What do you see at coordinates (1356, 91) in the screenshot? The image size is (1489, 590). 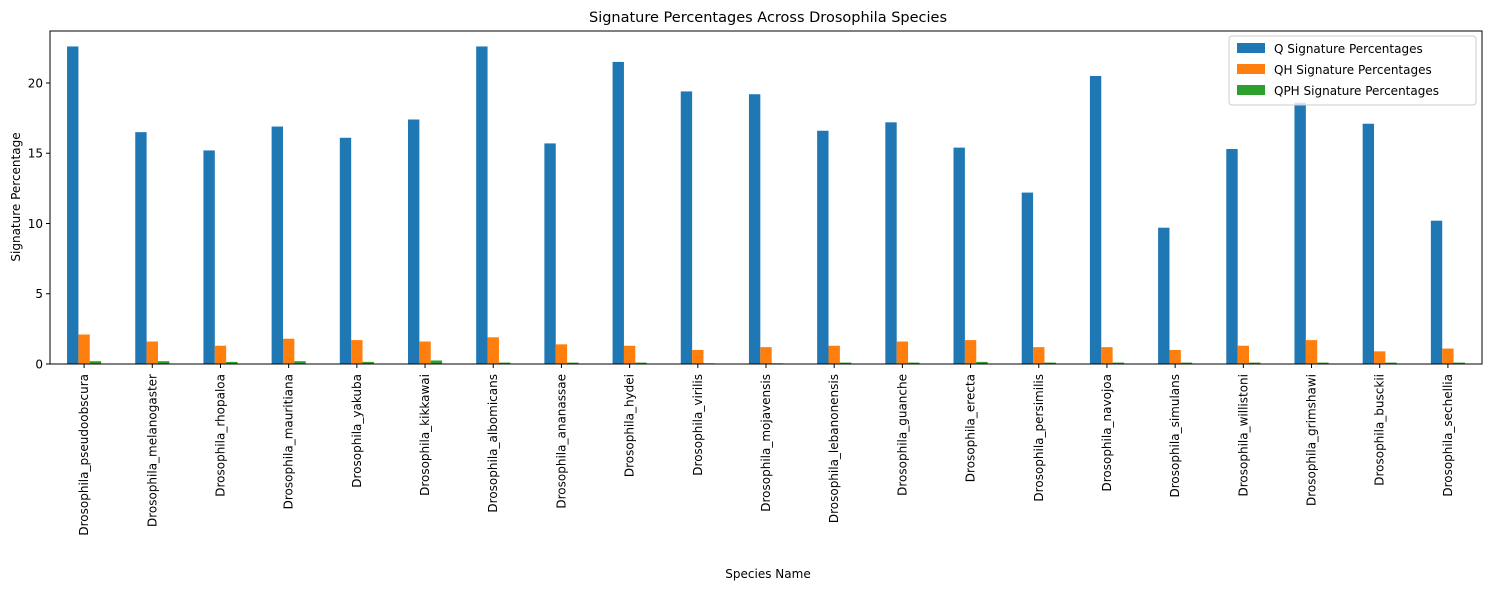 I see `legend-label: QPH Signature Percentages` at bounding box center [1356, 91].